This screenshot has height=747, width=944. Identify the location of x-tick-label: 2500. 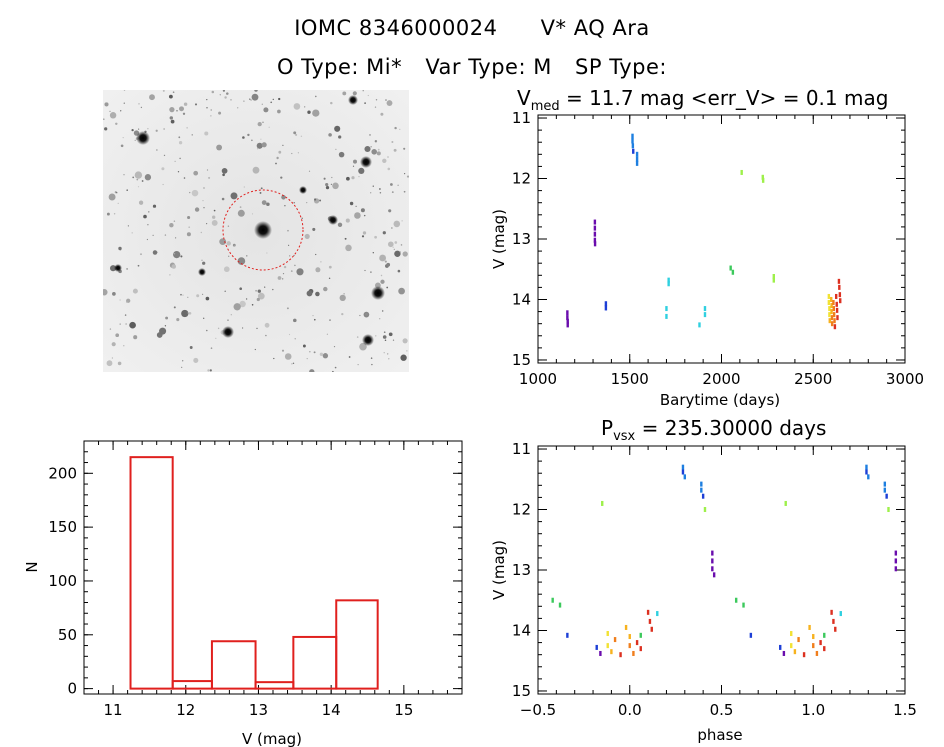
(813, 379).